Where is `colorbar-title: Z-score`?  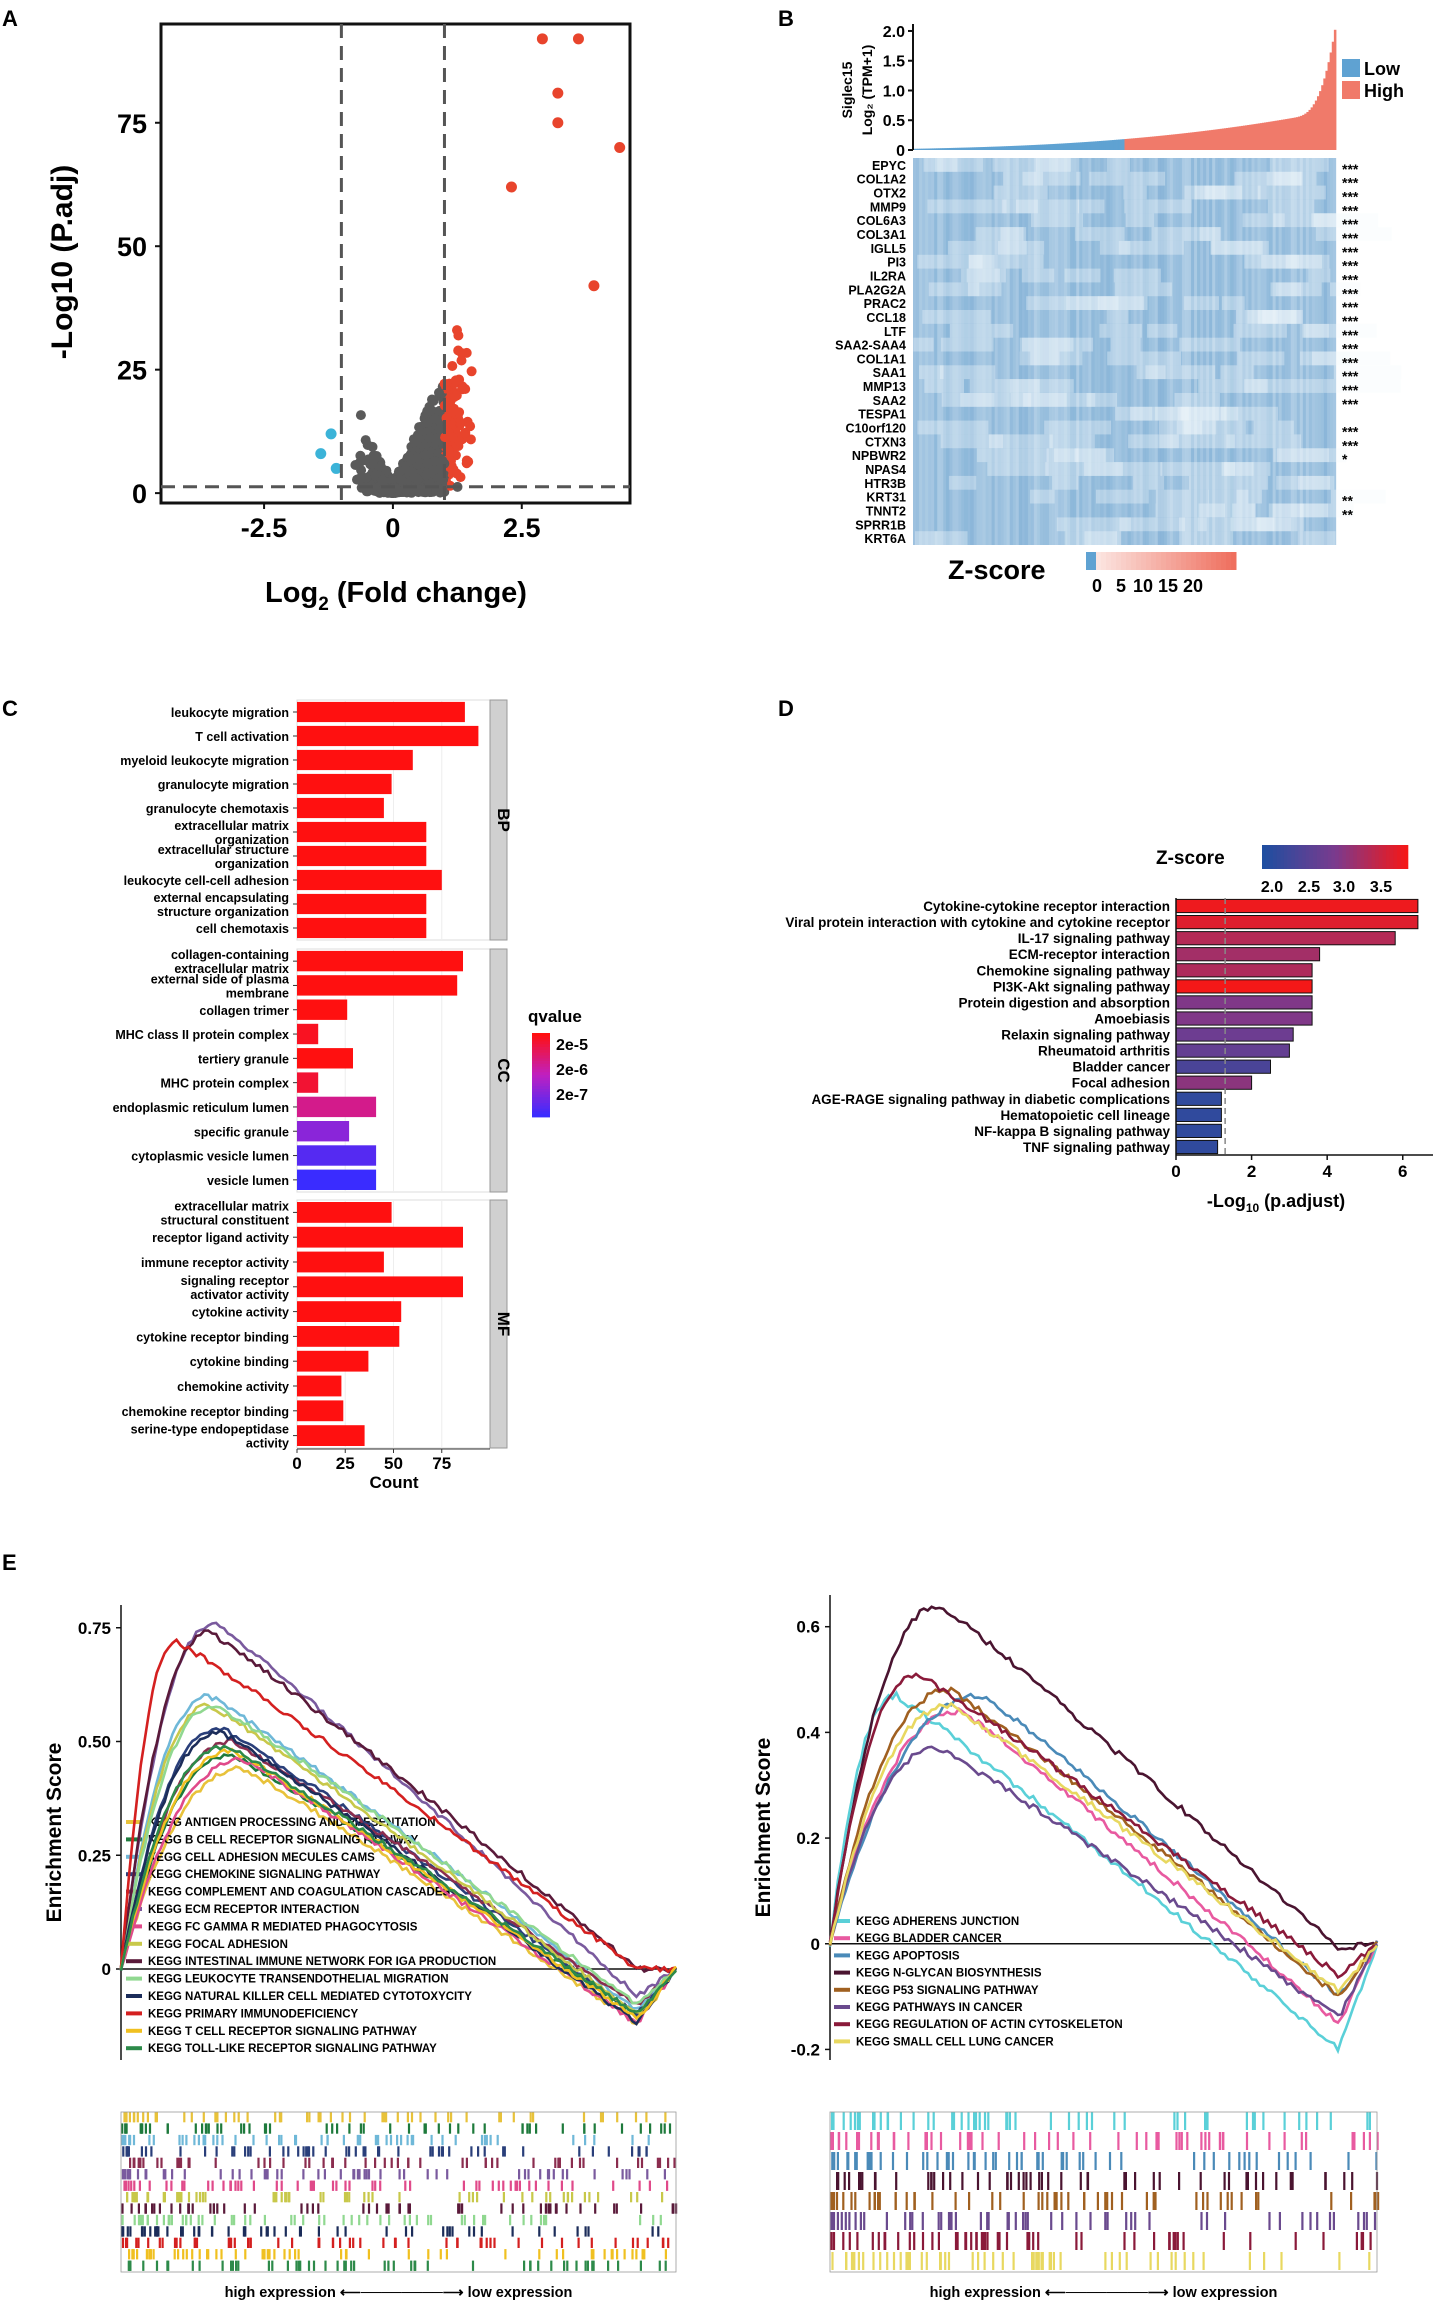
colorbar-title: Z-score is located at coordinates (997, 570).